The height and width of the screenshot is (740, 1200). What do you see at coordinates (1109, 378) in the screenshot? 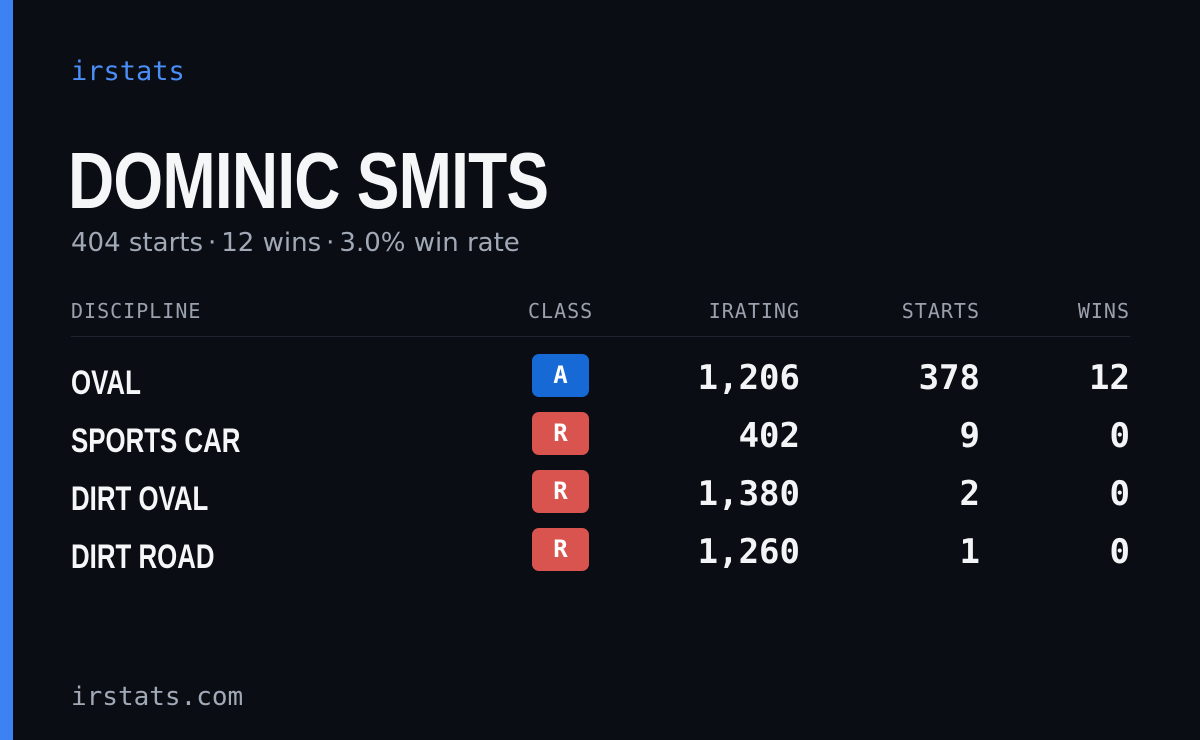
I see `wins-value: 12` at bounding box center [1109, 378].